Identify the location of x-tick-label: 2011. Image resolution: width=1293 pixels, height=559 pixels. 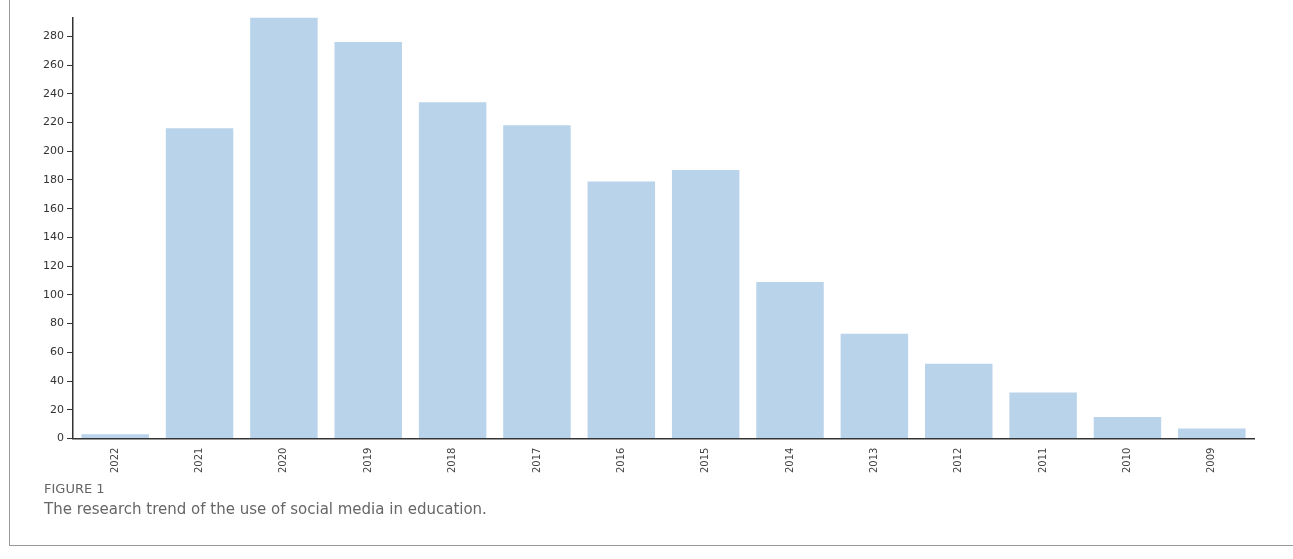
(1042, 460).